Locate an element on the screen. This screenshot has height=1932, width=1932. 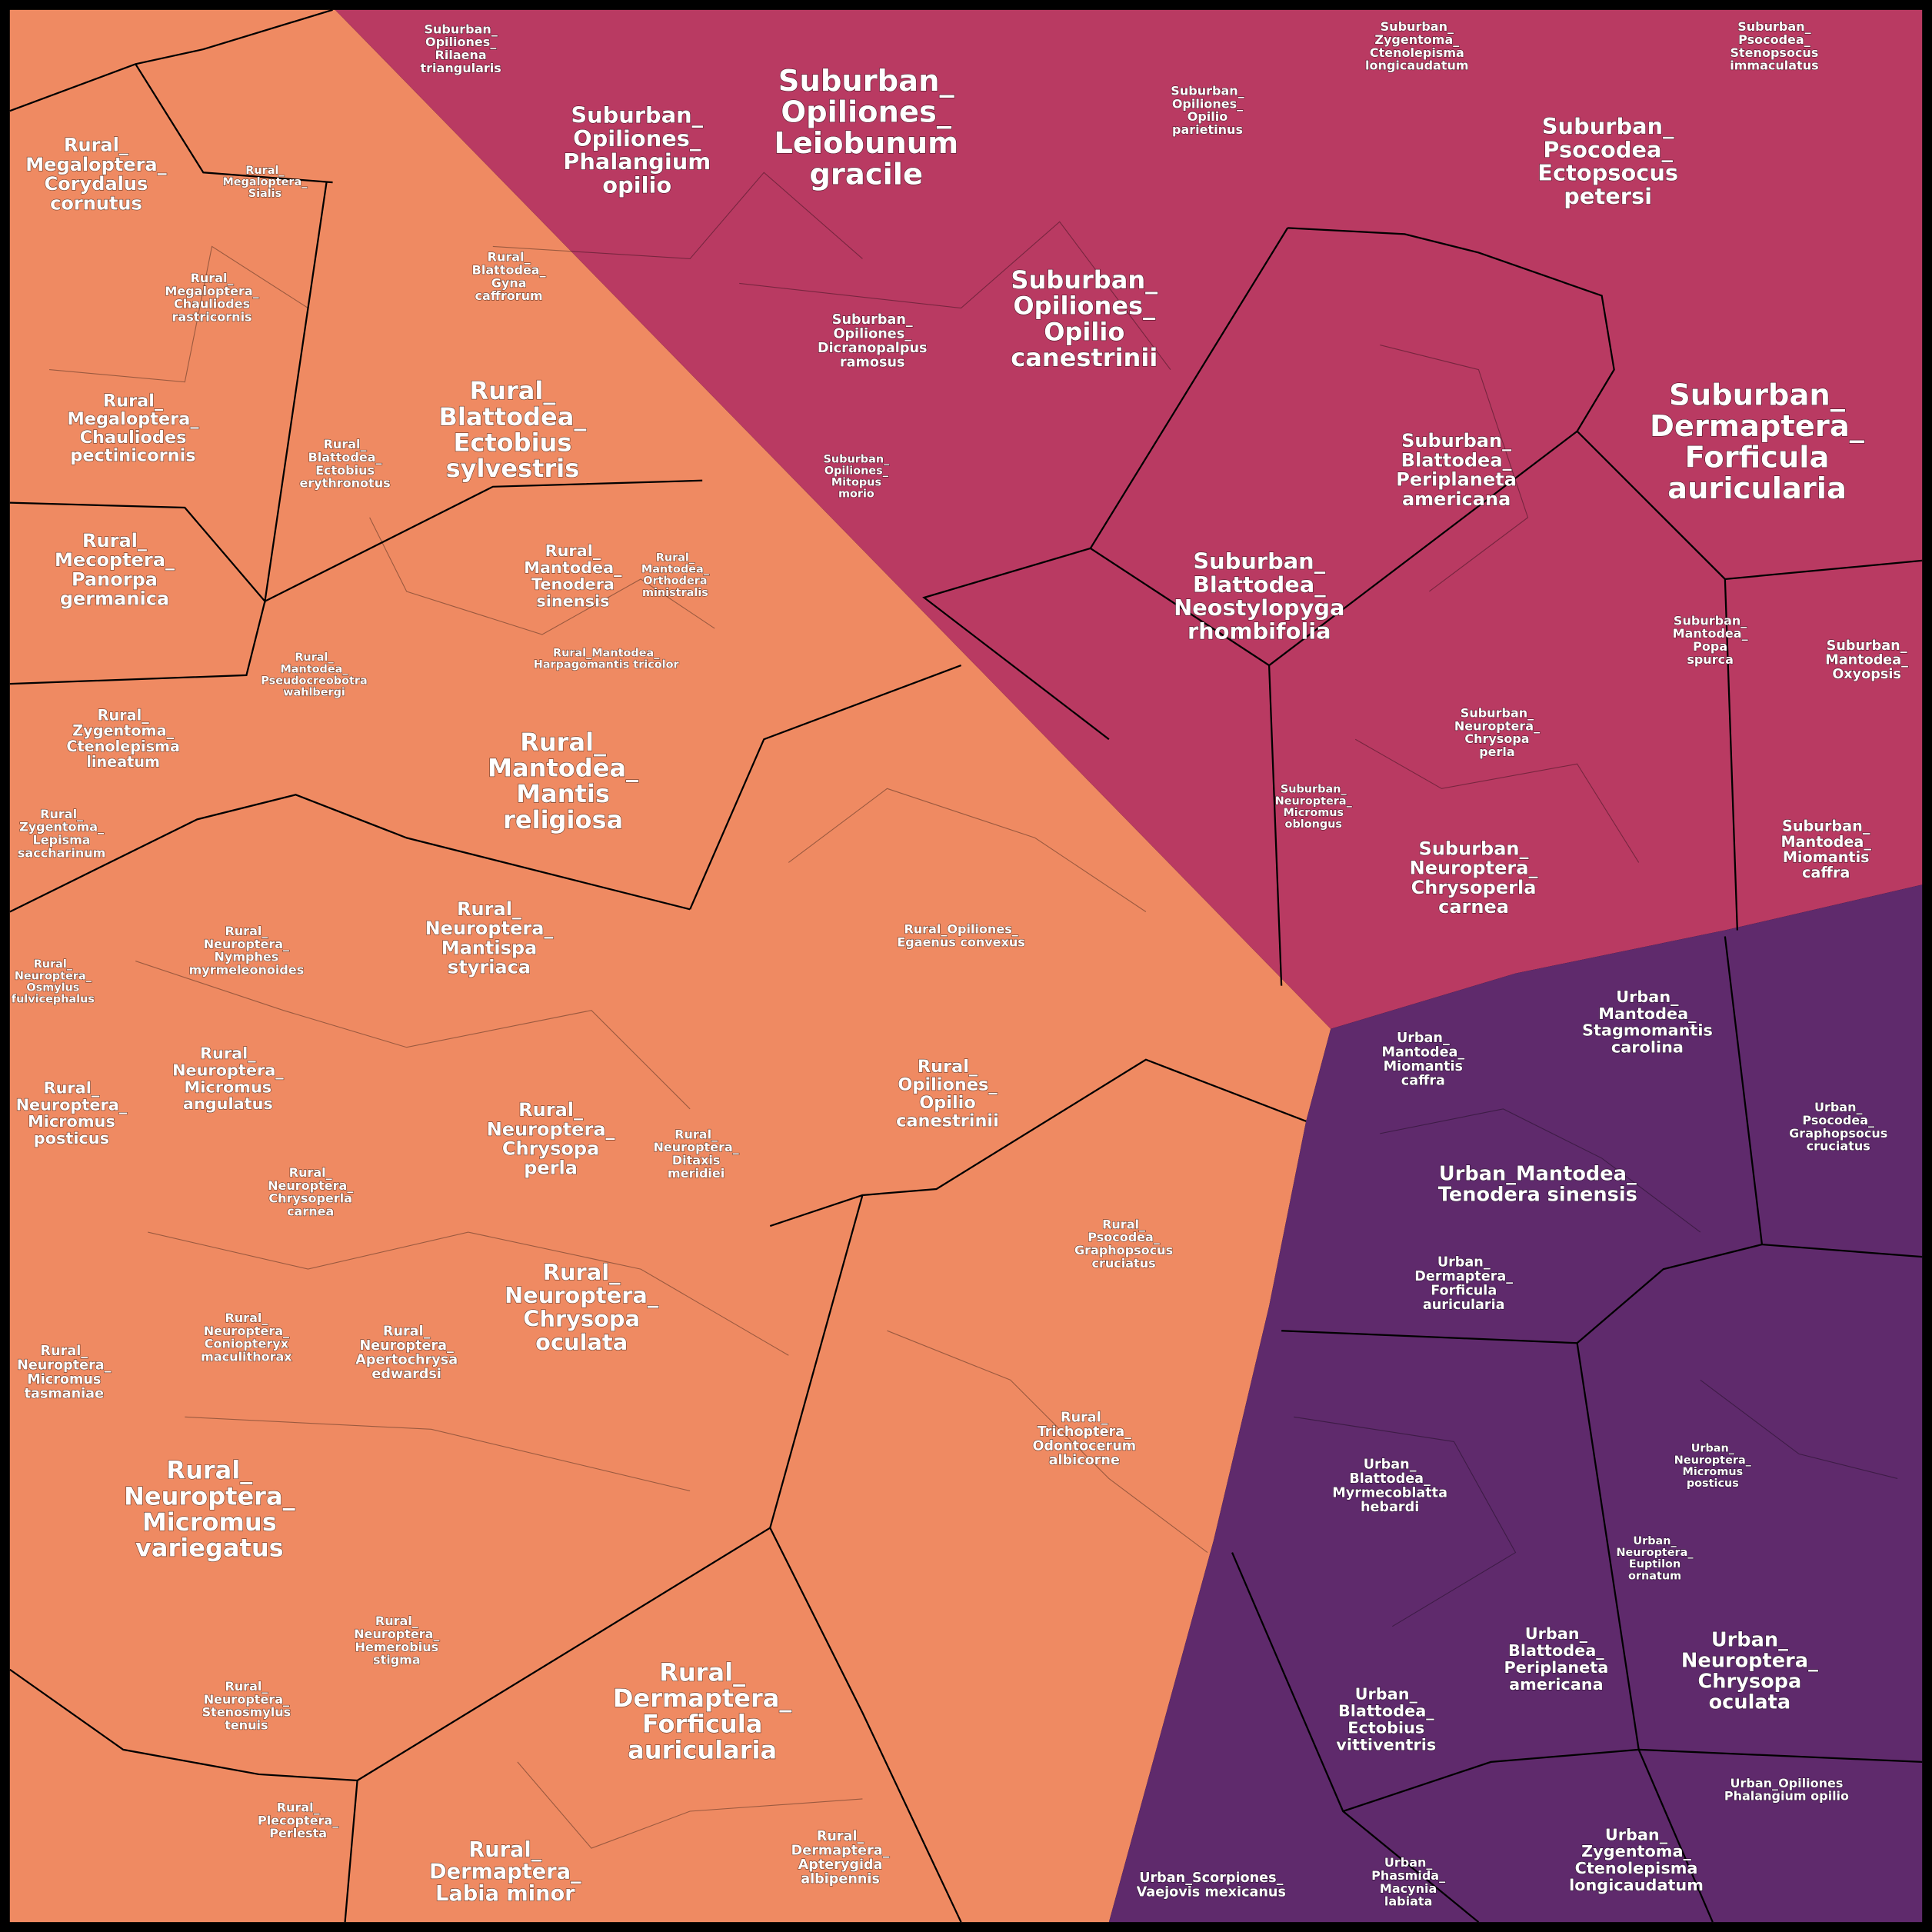
cell-label: myrmeleonoides is located at coordinates (247, 970).